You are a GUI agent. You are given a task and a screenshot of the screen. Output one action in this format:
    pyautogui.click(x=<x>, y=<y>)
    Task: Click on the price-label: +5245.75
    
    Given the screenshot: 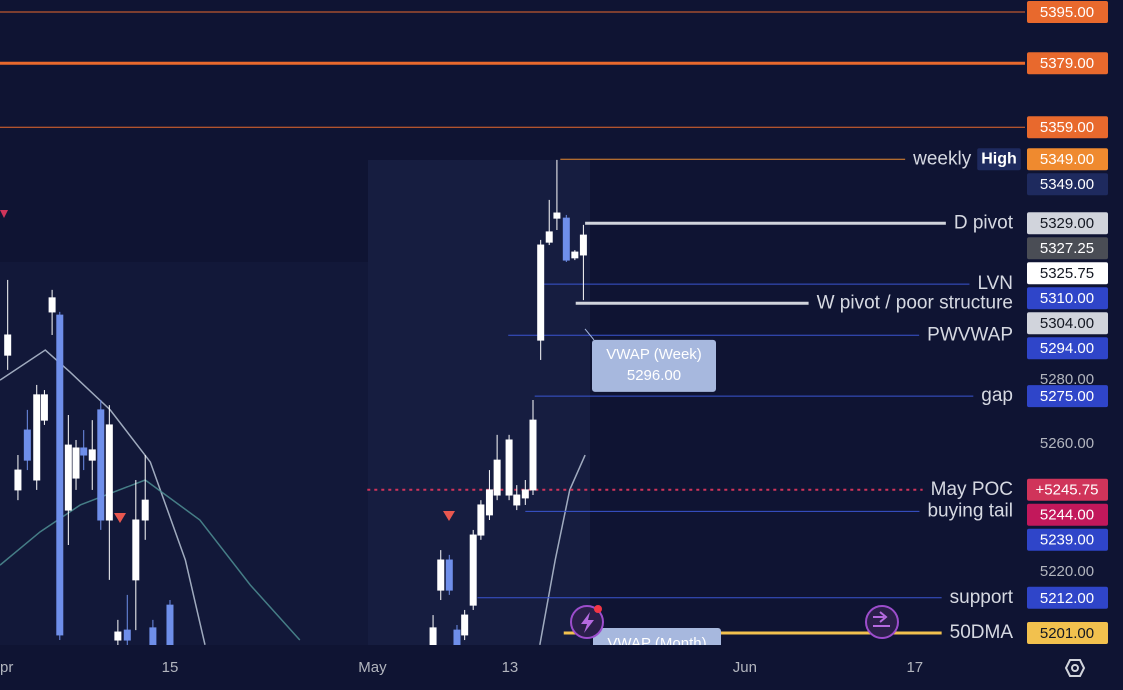 What is the action you would take?
    pyautogui.click(x=1067, y=490)
    